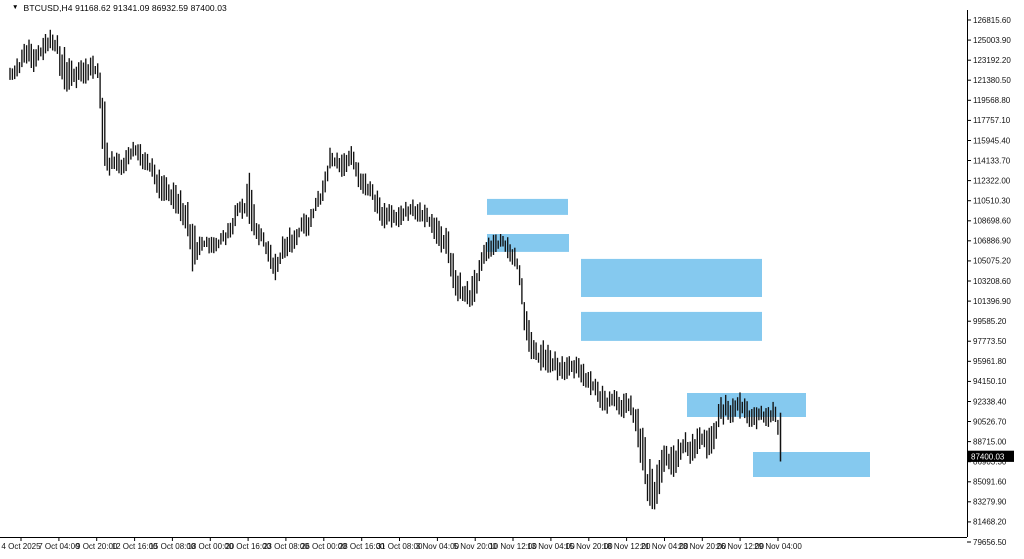 Image resolution: width=1024 pixels, height=559 pixels. What do you see at coordinates (248, 546) in the screenshot?
I see `time-tick-label: 20 Oct 16:00` at bounding box center [248, 546].